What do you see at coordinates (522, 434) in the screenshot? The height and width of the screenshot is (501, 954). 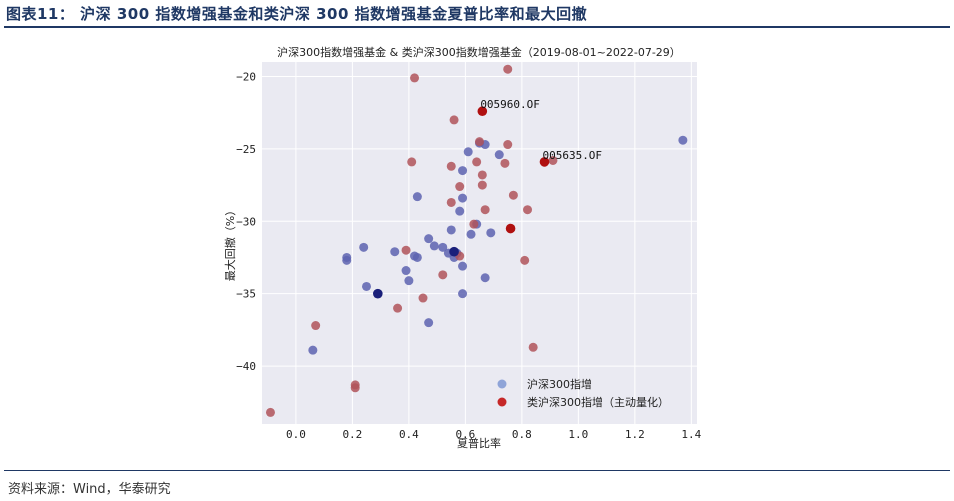 I see `x-tick-label: 0.8` at bounding box center [522, 434].